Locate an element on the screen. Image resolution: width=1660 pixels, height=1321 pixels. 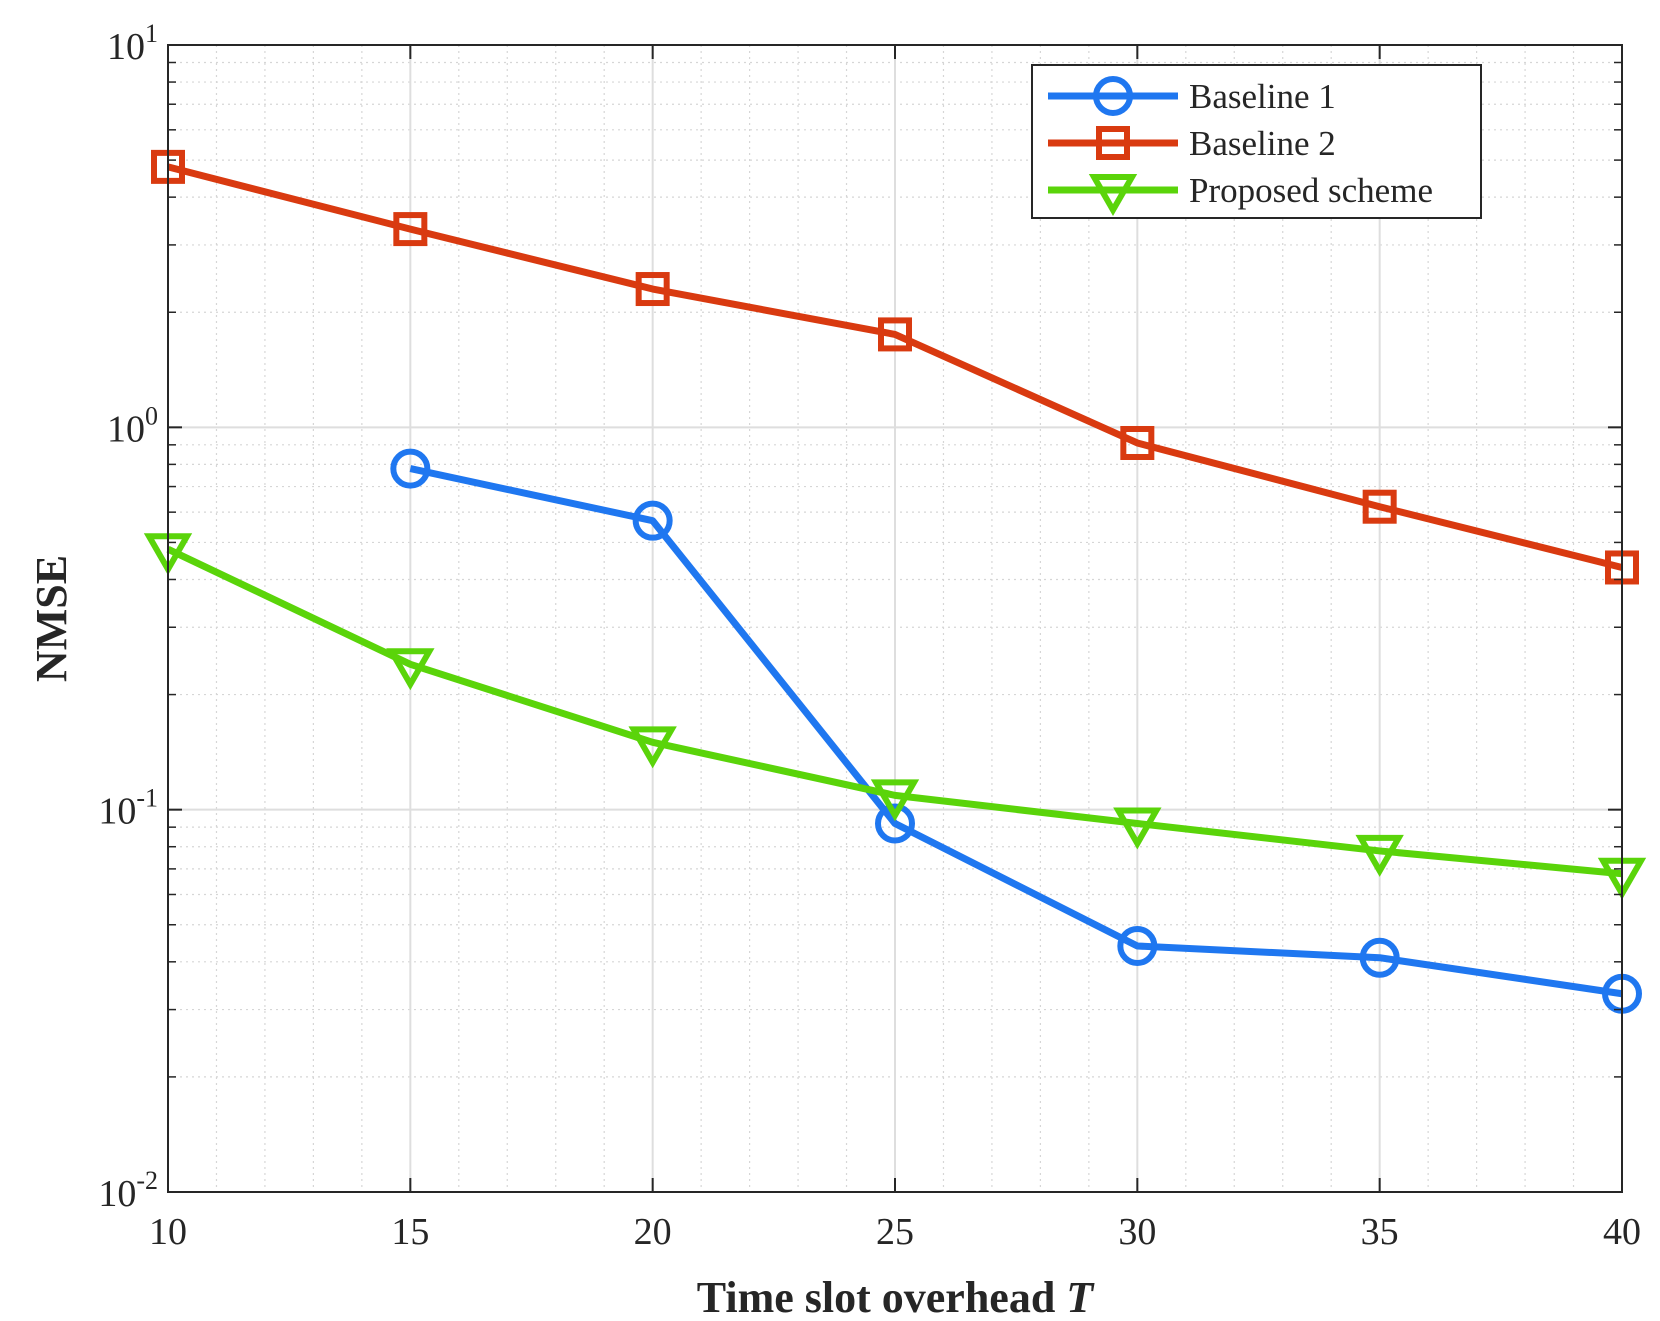
x-axis-title-variable: T is located at coordinates (1080, 1297).